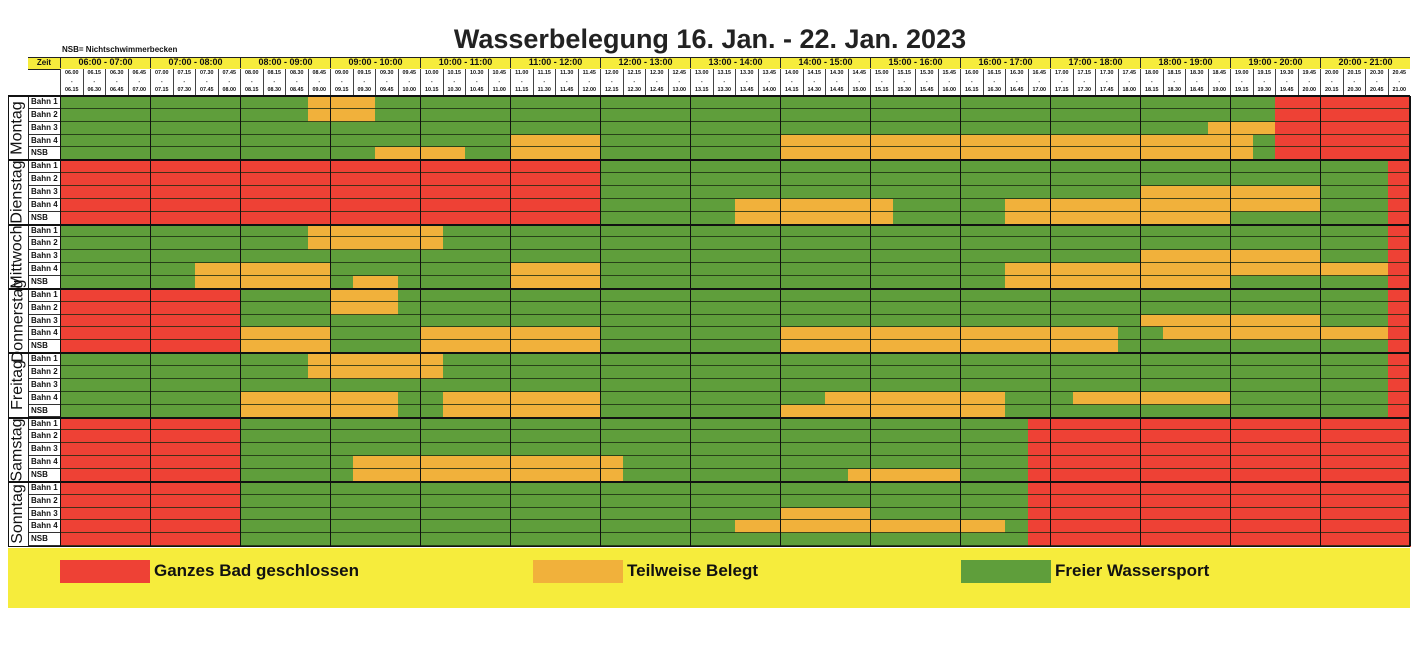 Image resolution: width=1420 pixels, height=668 pixels. What do you see at coordinates (296, 82) in the screenshot?
I see `slot-header: 08.30 - 08.45` at bounding box center [296, 82].